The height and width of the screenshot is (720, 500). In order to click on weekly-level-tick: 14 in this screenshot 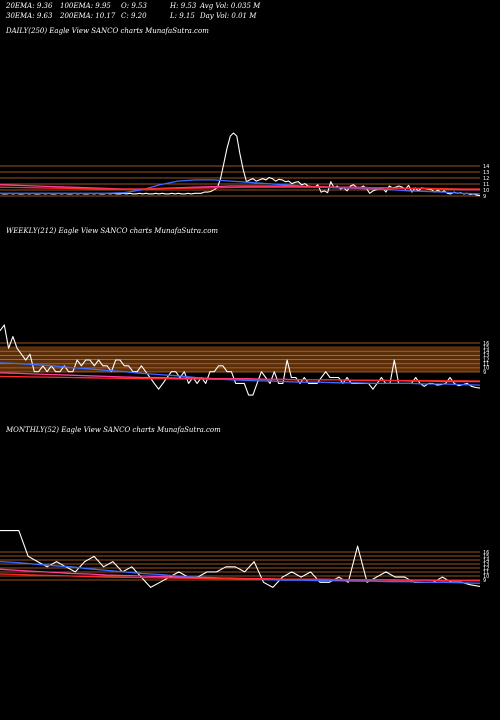, I will do `click(486, 352)`.